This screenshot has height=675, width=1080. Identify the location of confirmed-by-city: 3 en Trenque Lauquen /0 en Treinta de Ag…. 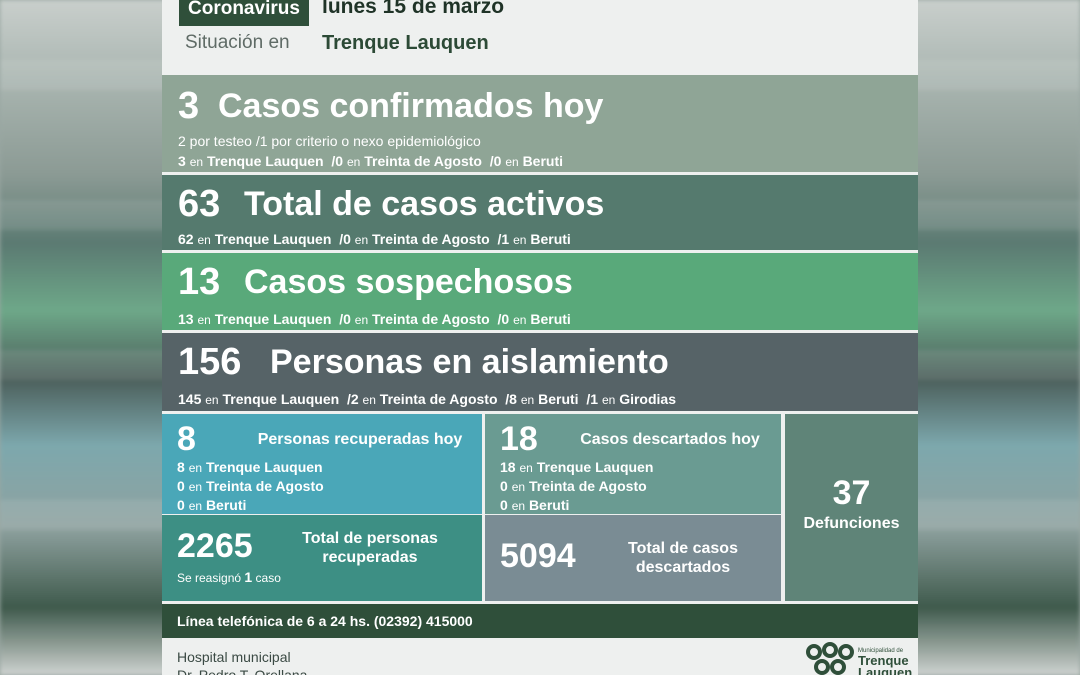
(371, 161).